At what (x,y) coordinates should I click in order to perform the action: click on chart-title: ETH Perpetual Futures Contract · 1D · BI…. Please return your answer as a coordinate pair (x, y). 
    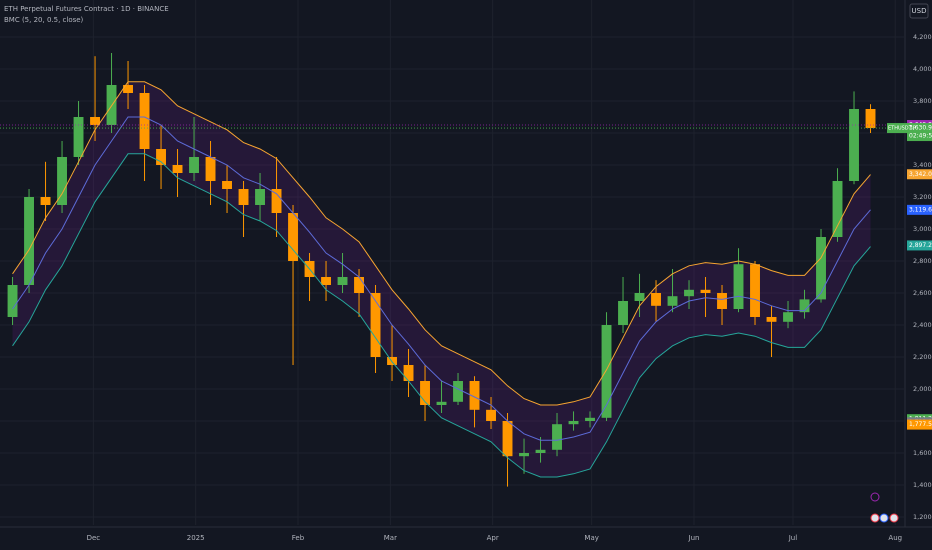
    Looking at the image, I should click on (86, 9).